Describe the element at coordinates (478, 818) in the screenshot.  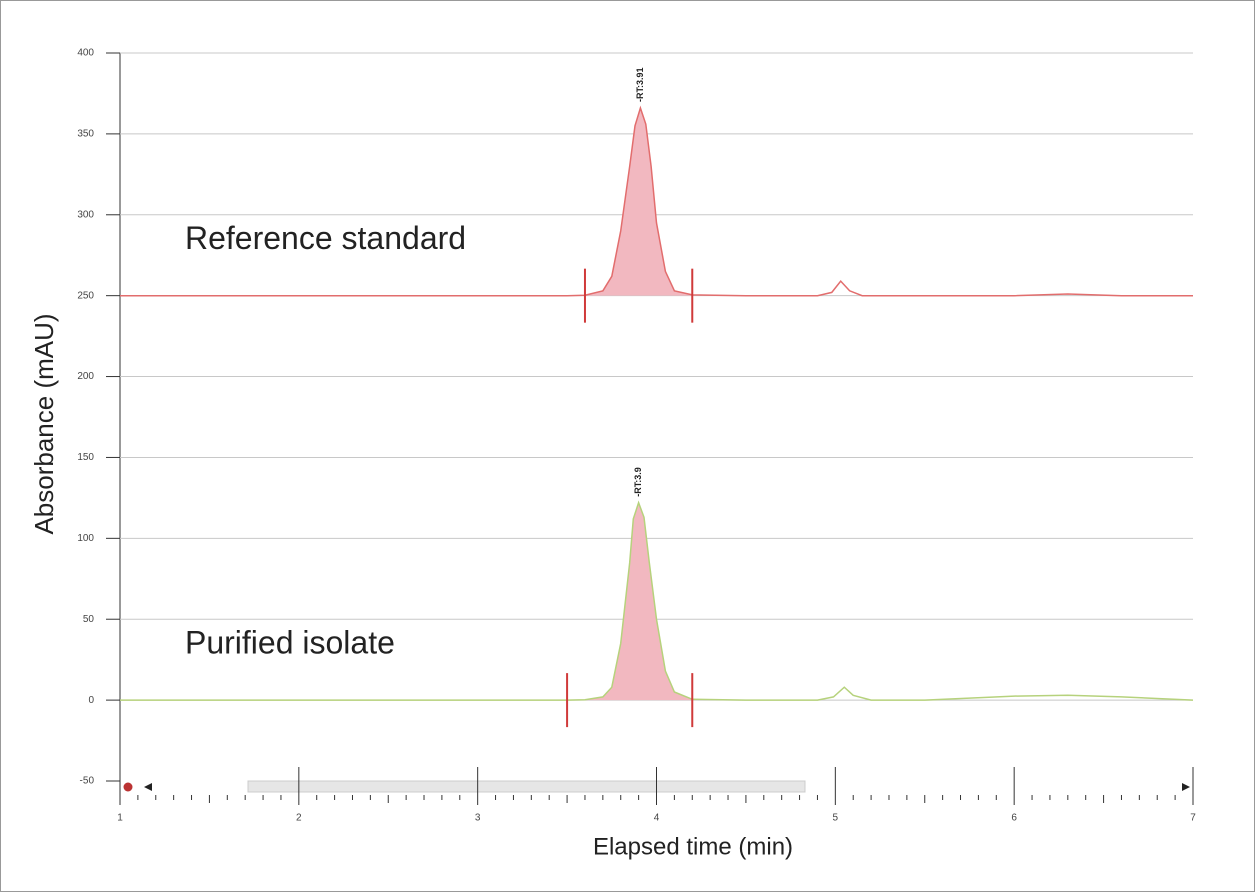
I see `x-tick-label: 3` at that location.